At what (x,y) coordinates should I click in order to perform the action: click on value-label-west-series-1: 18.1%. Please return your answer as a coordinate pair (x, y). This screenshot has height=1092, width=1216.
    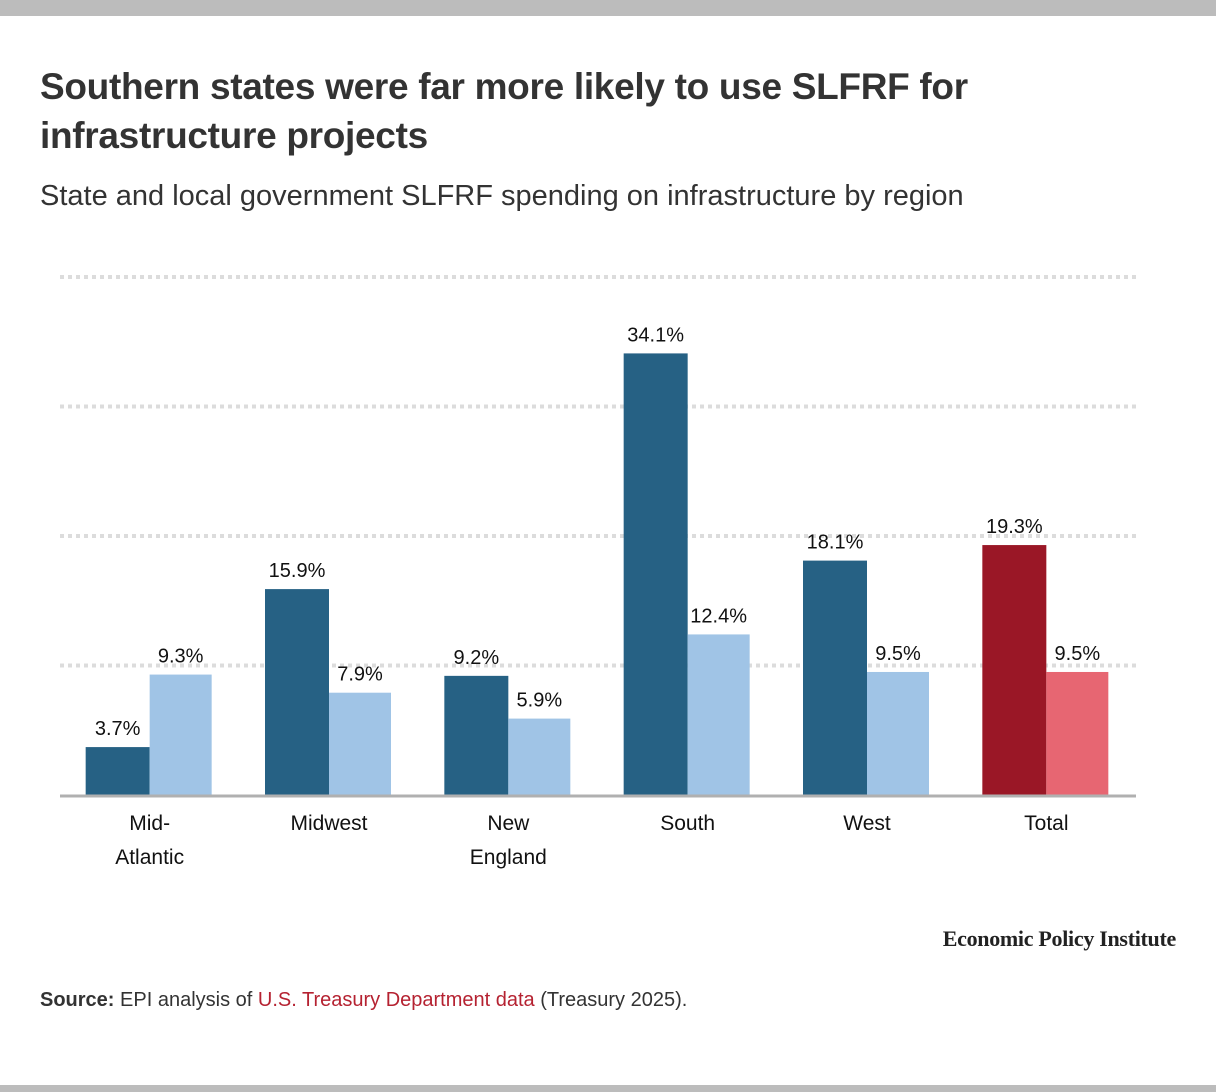
    Looking at the image, I should click on (835, 543).